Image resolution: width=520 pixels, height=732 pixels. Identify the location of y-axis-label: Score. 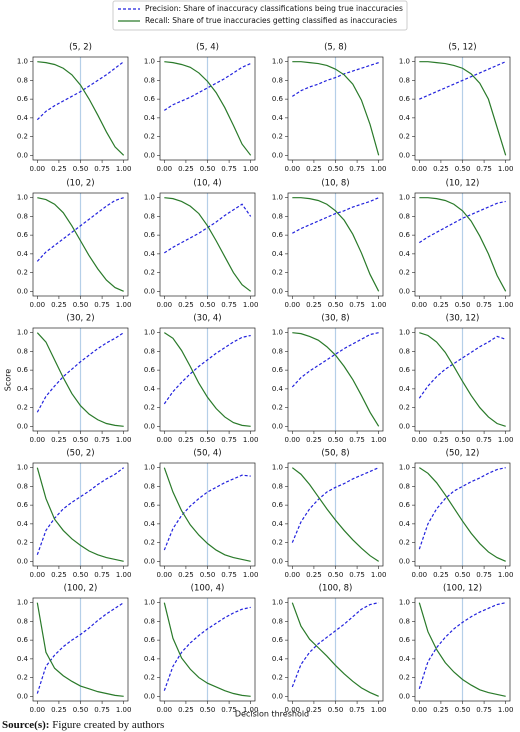
(8, 380).